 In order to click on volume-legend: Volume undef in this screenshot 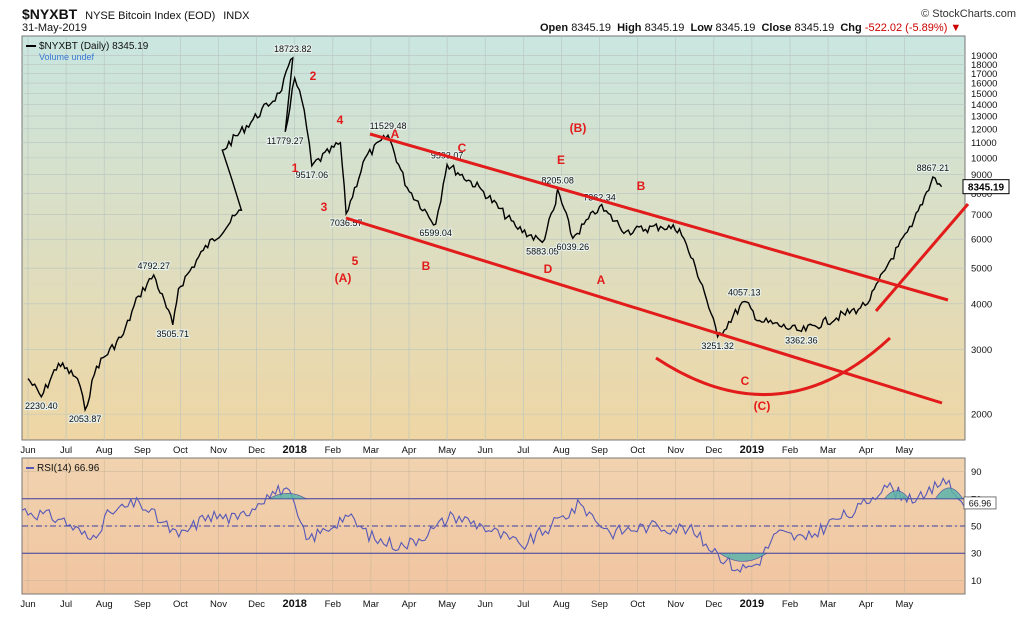, I will do `click(67, 57)`.